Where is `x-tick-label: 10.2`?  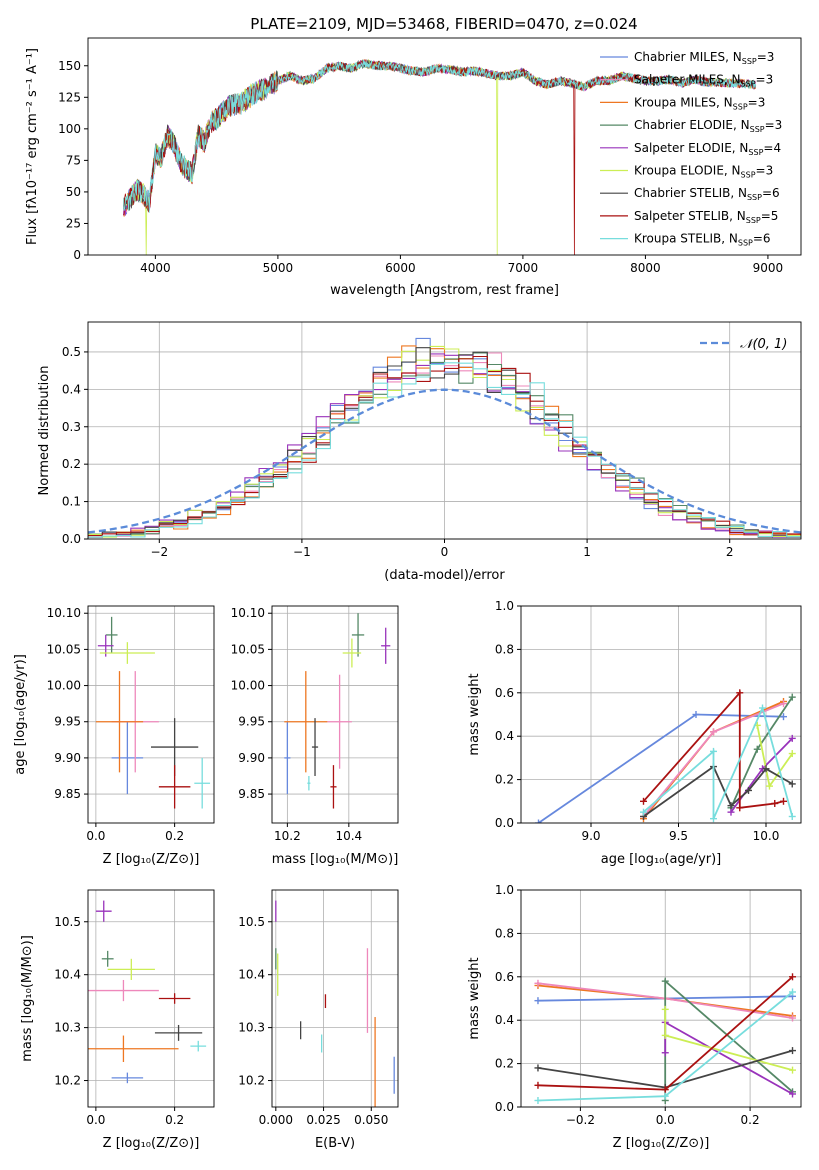
x-tick-label: 10.2 is located at coordinates (287, 836).